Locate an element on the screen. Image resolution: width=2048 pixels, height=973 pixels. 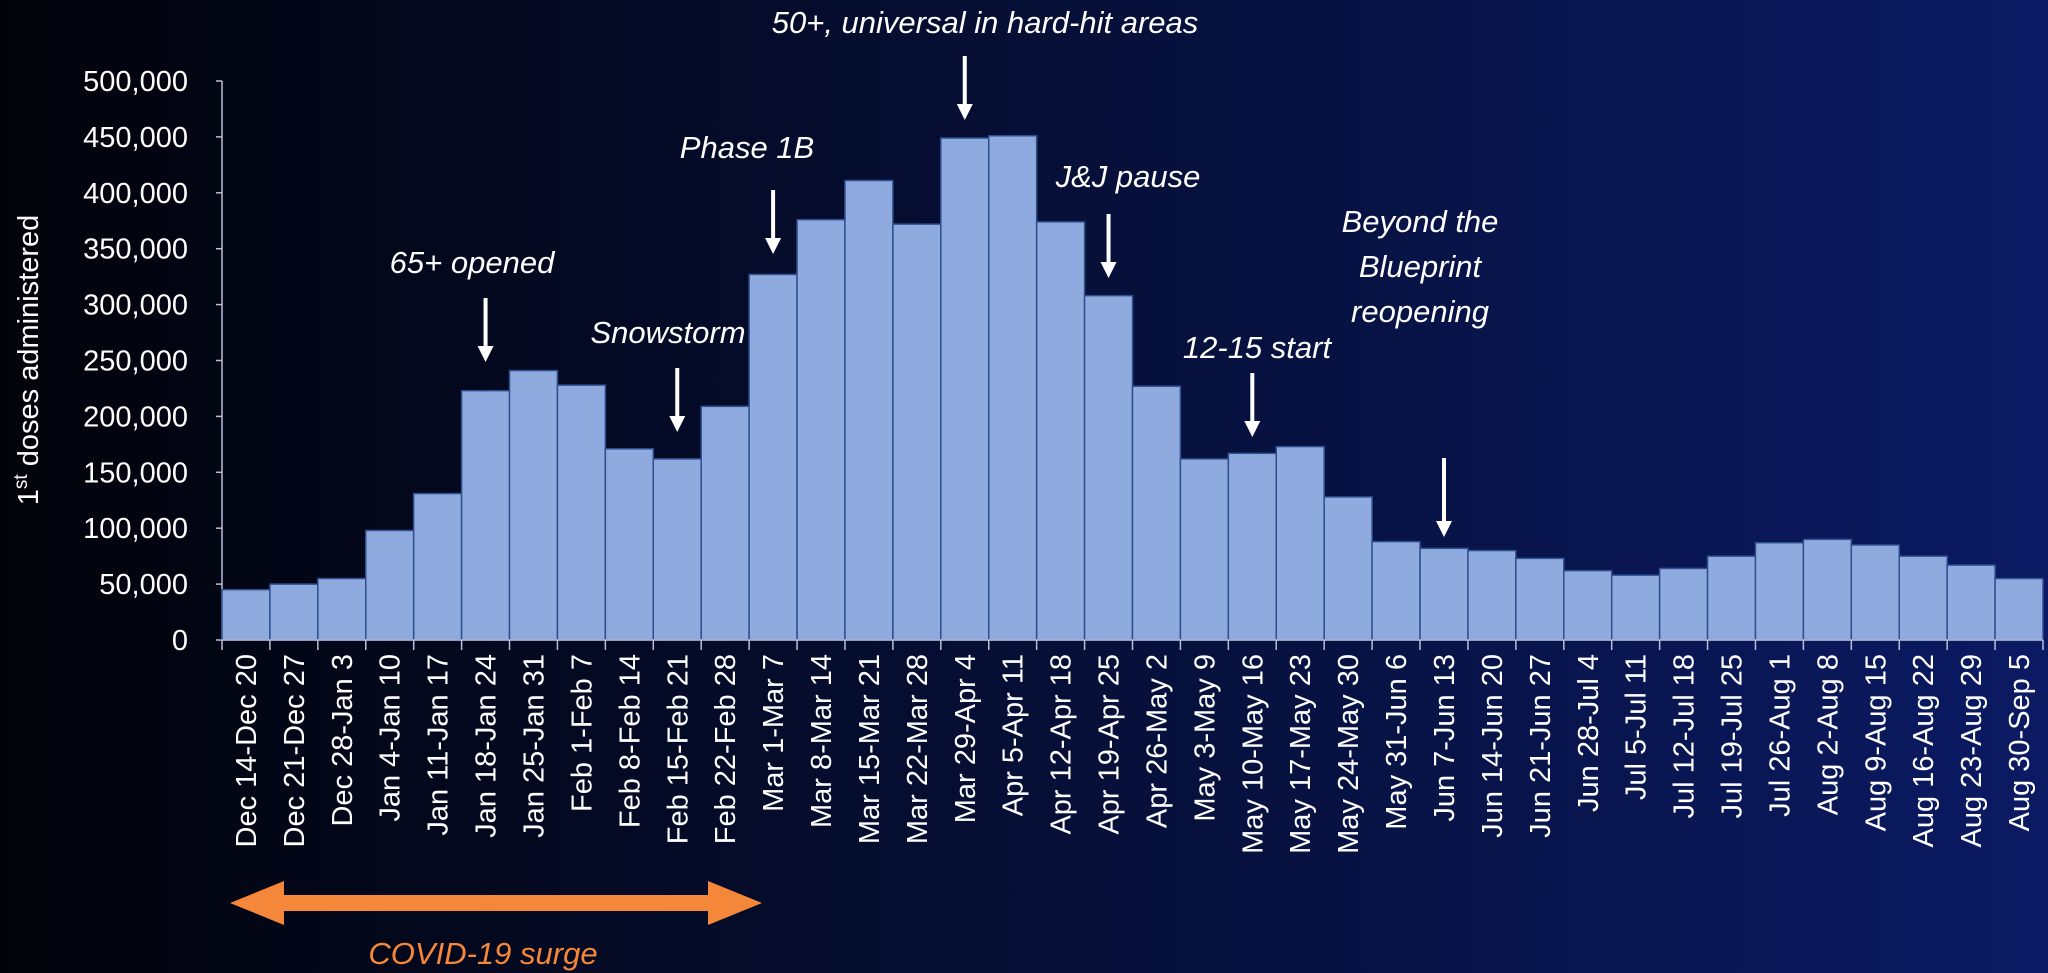
y-tick-label: 350,000 is located at coordinates (135, 250).